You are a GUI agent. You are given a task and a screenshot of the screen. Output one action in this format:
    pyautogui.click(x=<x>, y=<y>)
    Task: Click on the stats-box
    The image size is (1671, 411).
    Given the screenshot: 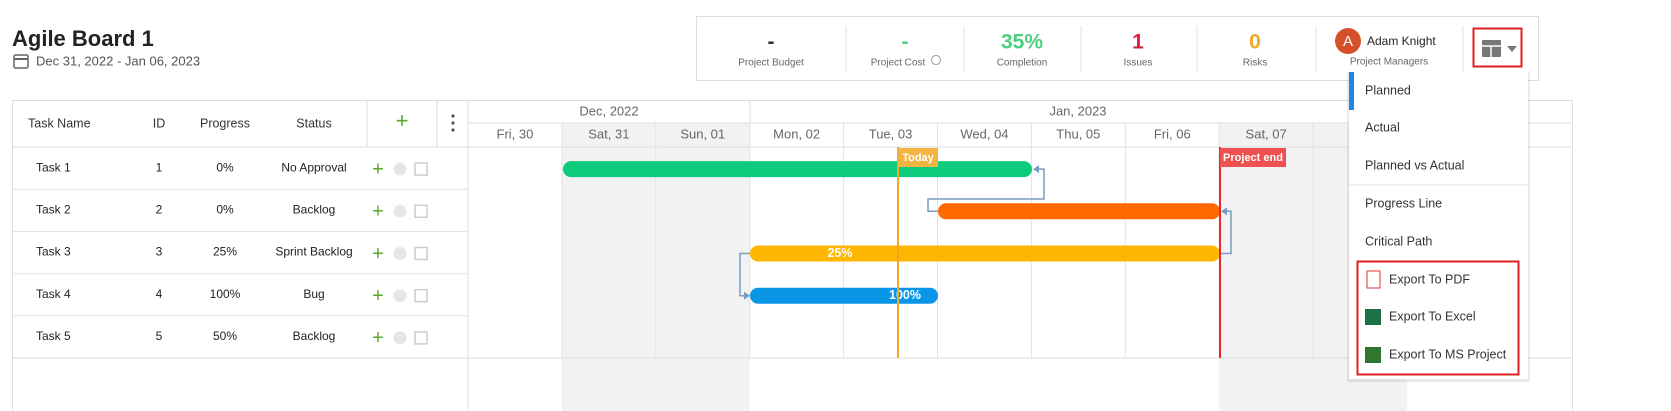 What is the action you would take?
    pyautogui.click(x=1117, y=48)
    